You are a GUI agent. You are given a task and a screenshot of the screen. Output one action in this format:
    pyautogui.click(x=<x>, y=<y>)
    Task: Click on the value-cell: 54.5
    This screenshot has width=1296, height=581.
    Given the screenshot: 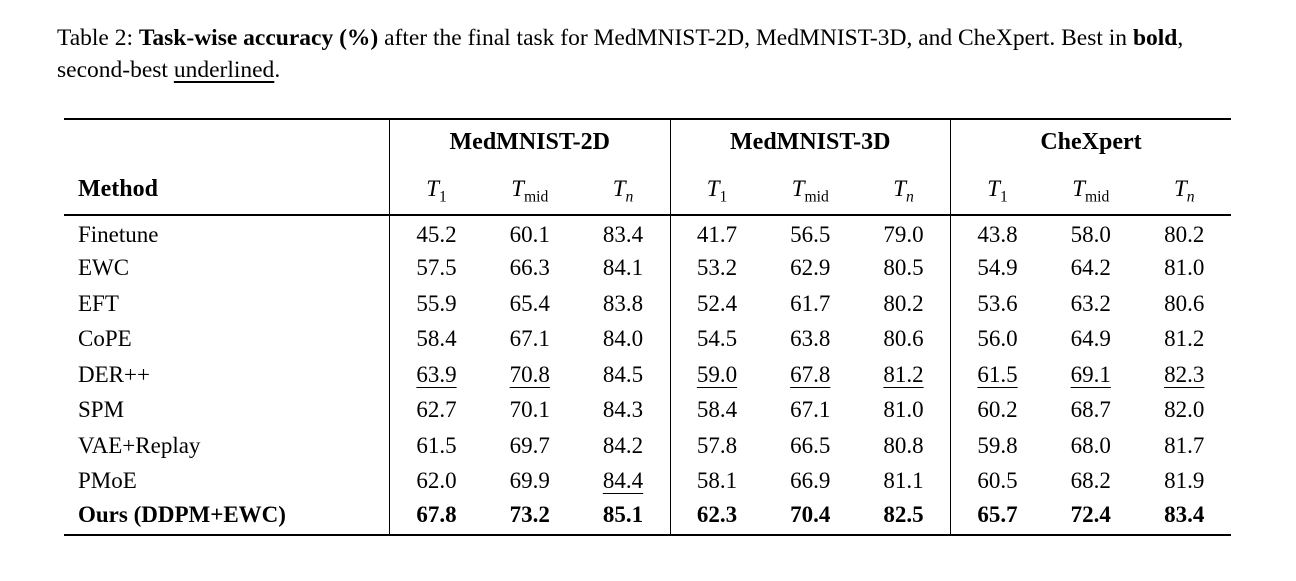 What is the action you would take?
    pyautogui.click(x=716, y=339)
    